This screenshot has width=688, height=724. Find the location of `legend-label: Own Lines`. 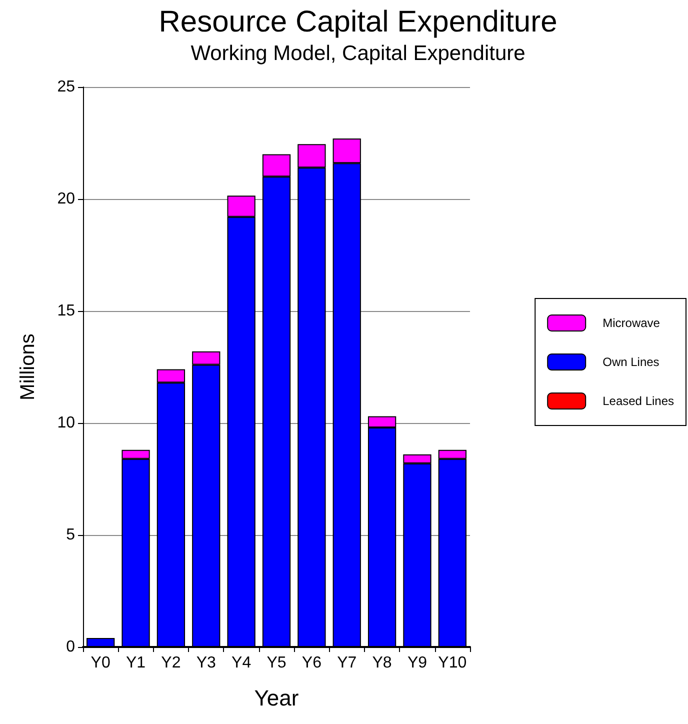

legend-label: Own Lines is located at coordinates (631, 362).